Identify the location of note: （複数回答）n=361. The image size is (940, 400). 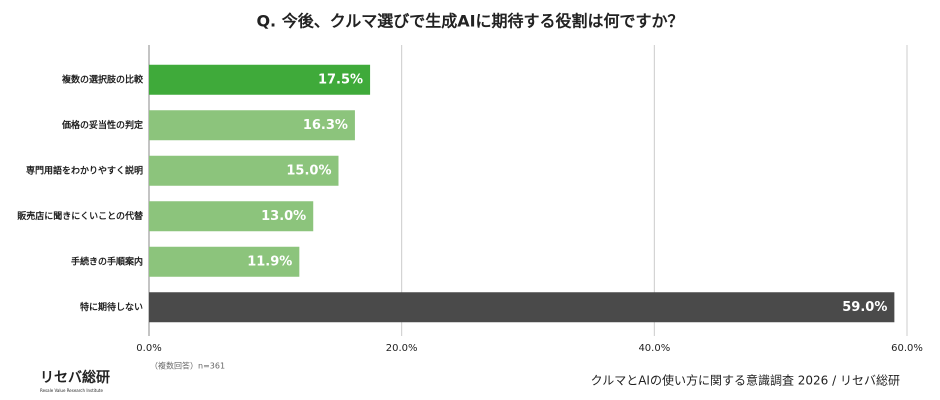
(187, 366).